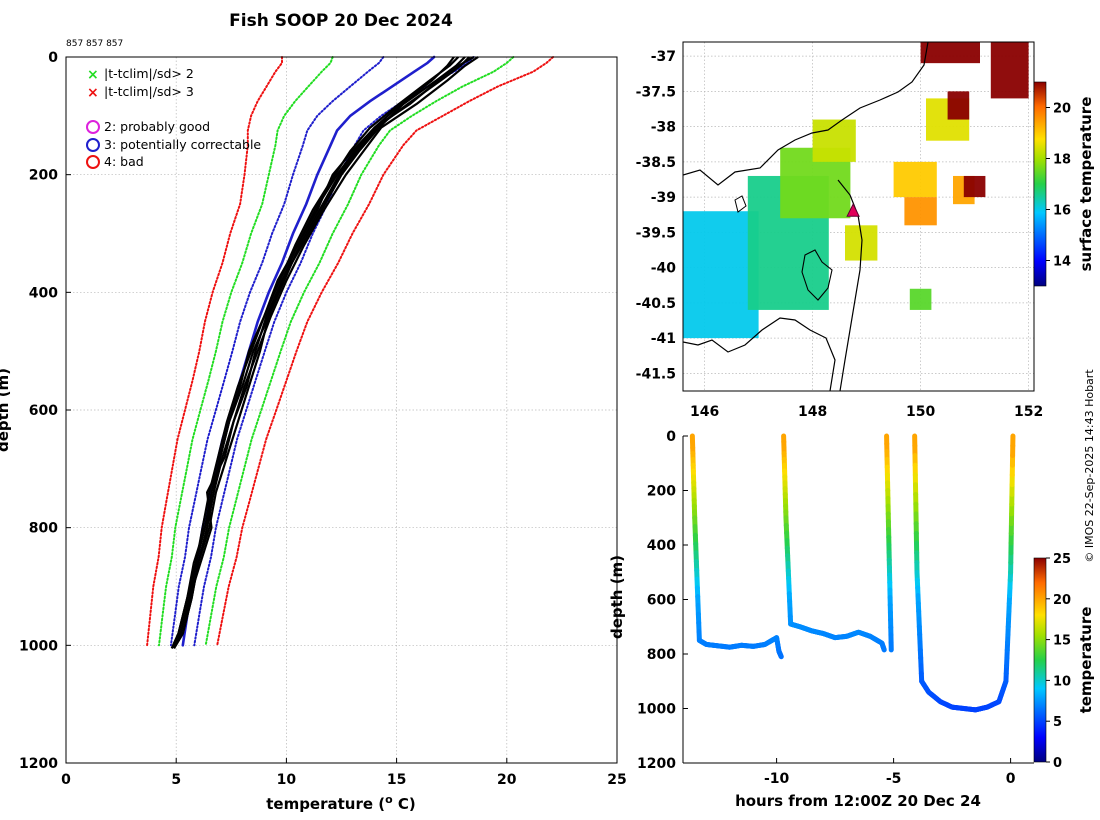  What do you see at coordinates (858, 599) in the screenshot?
I see `section-plot-area` at bounding box center [858, 599].